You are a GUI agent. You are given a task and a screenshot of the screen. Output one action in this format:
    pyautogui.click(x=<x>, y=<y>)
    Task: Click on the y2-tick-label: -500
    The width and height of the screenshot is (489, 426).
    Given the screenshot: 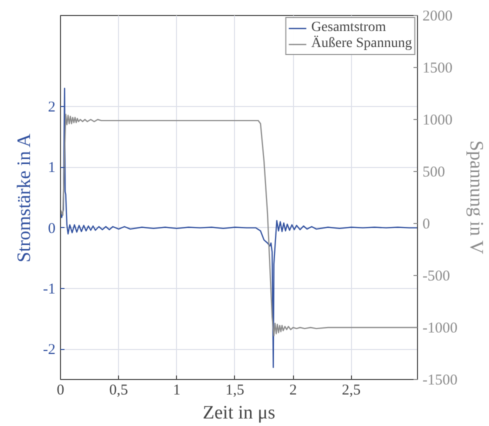 What is the action you would take?
    pyautogui.click(x=436, y=276)
    